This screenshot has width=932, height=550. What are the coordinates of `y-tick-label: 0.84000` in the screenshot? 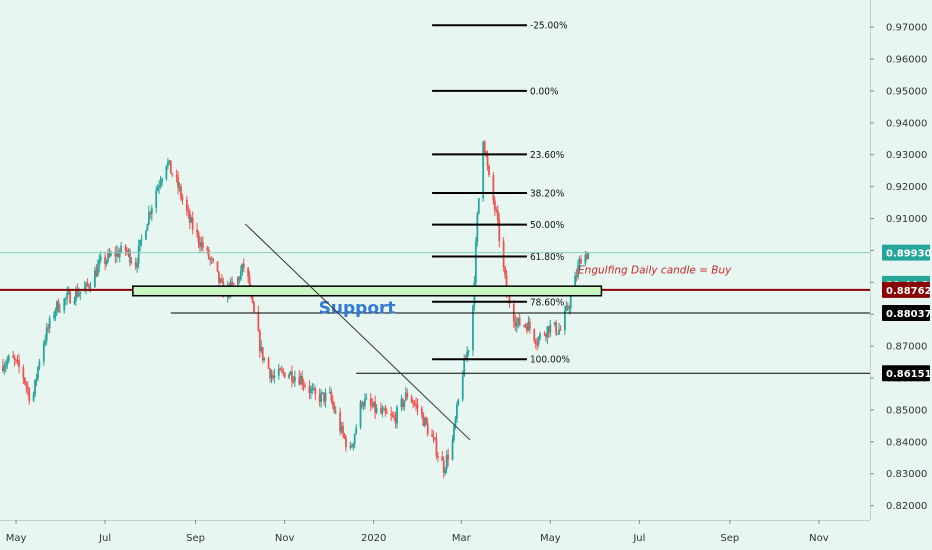 It's located at (906, 442).